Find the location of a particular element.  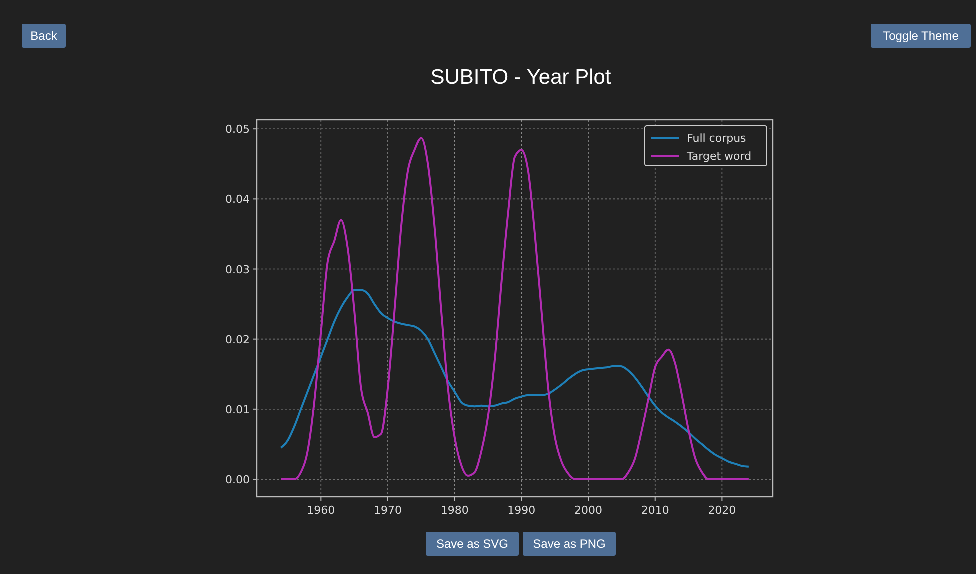

x-tick-label: 1980 is located at coordinates (454, 510).